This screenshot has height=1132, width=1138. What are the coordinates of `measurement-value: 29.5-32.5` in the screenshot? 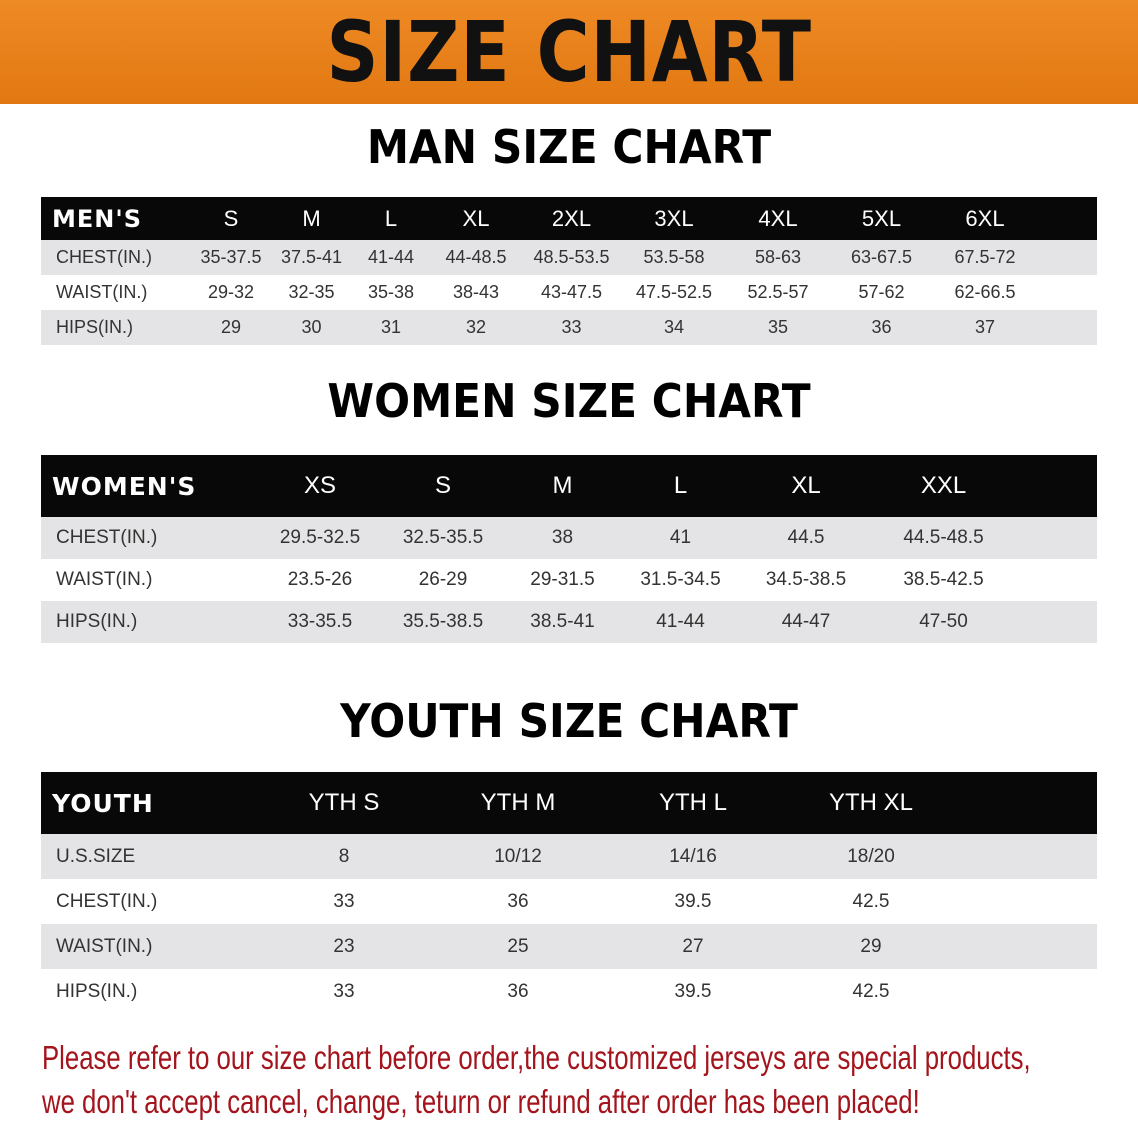 It's located at (320, 537).